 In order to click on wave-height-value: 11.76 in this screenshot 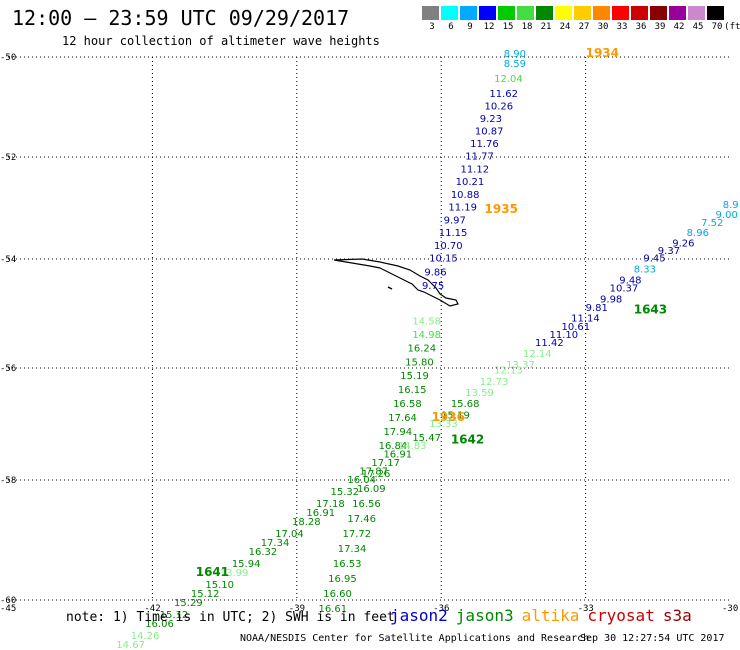, I will do `click(484, 144)`.